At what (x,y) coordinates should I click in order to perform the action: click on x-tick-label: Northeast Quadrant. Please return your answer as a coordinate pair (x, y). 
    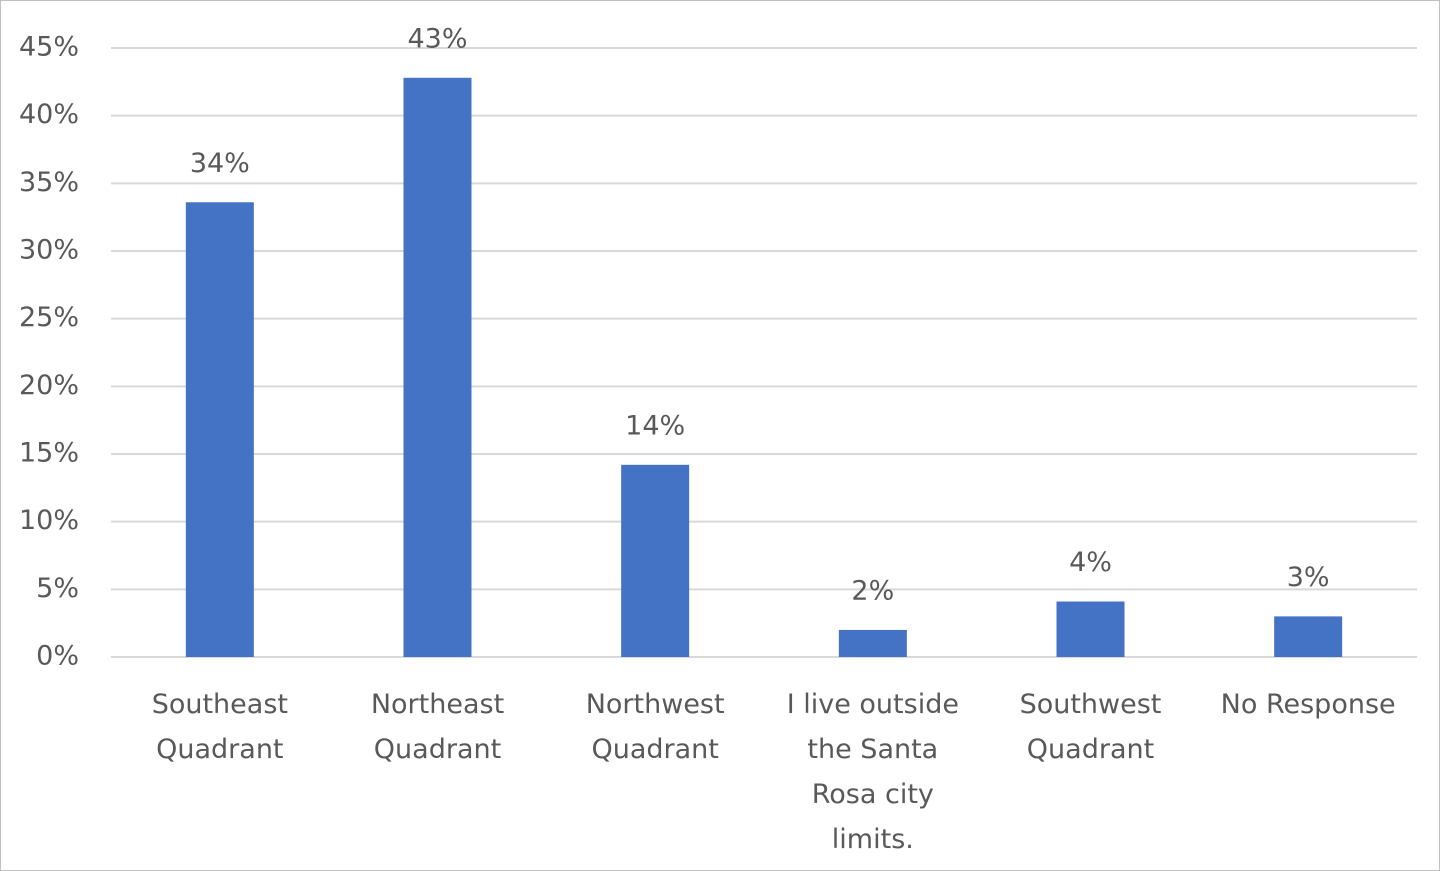
    Looking at the image, I should click on (437, 727).